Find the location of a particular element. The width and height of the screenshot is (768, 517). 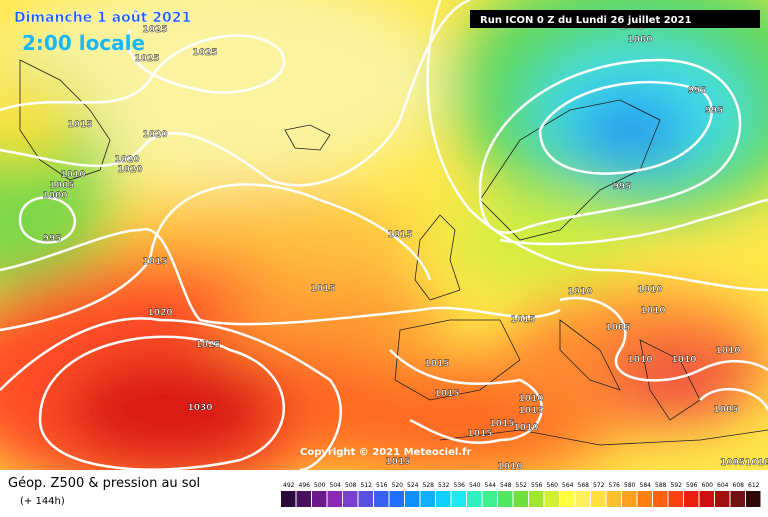

copyright: Copyright © 2021 Meteociel.fr is located at coordinates (385, 452).